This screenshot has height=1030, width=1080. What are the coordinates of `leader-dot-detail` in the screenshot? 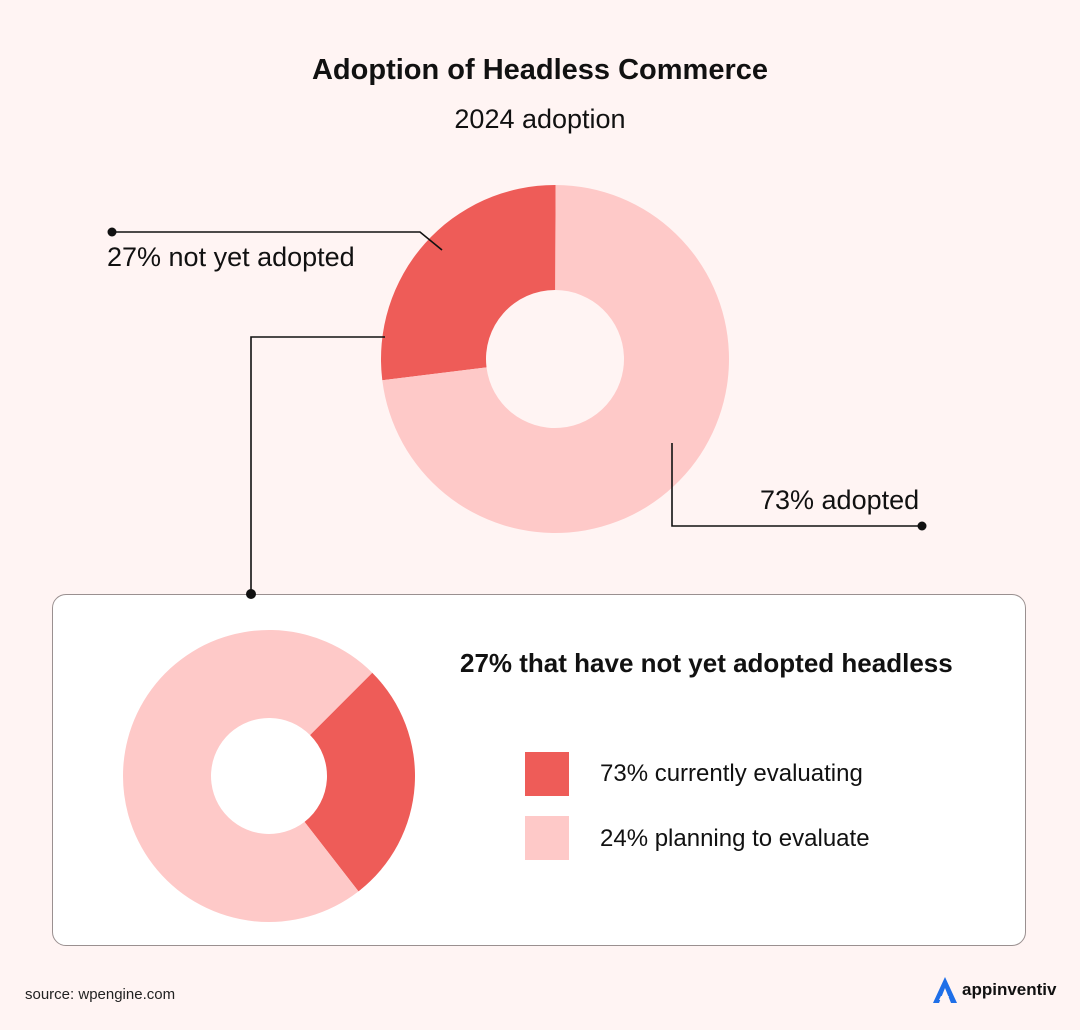 It's located at (251, 594).